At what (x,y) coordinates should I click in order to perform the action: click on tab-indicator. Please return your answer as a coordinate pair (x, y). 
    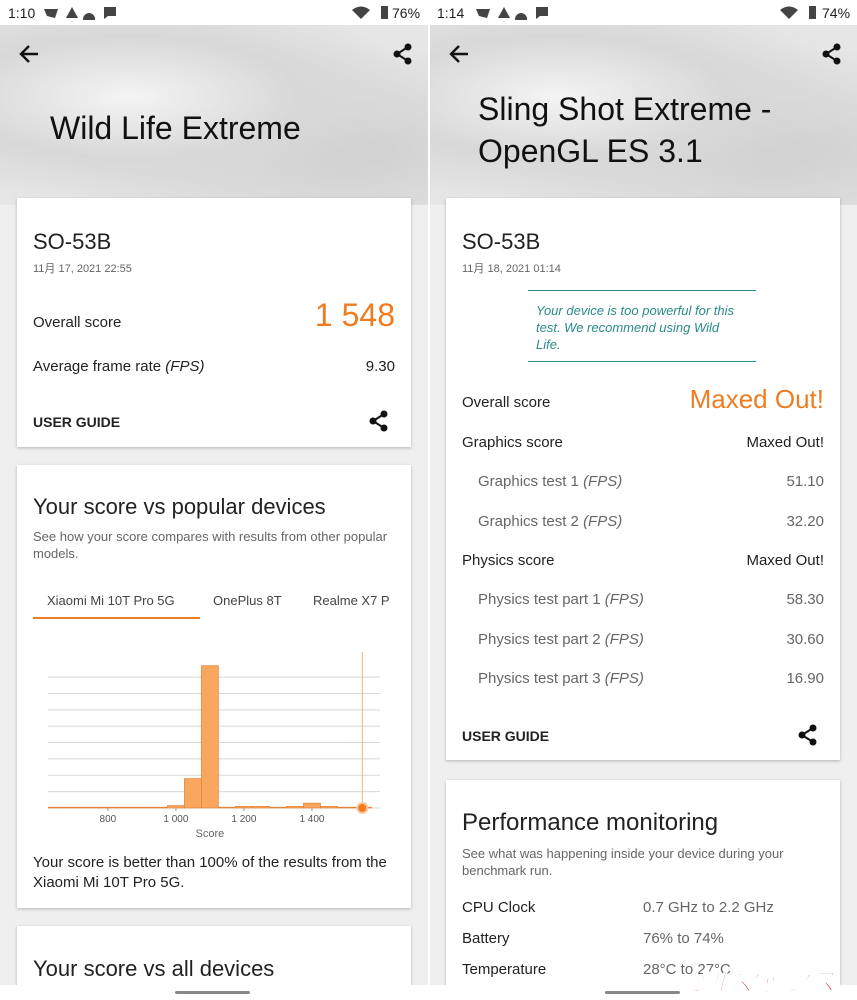
    Looking at the image, I should click on (116, 618).